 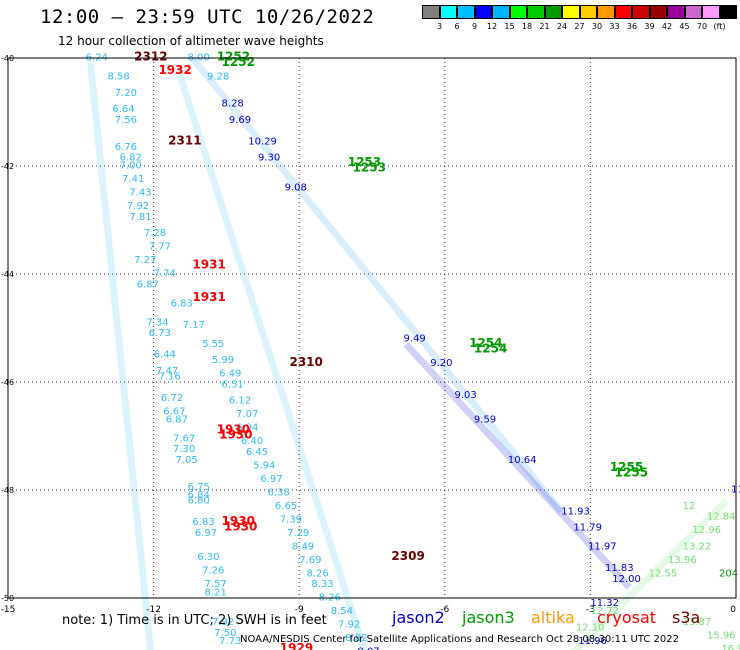 What do you see at coordinates (167, 371) in the screenshot?
I see `wave-height-label: 7.47` at bounding box center [167, 371].